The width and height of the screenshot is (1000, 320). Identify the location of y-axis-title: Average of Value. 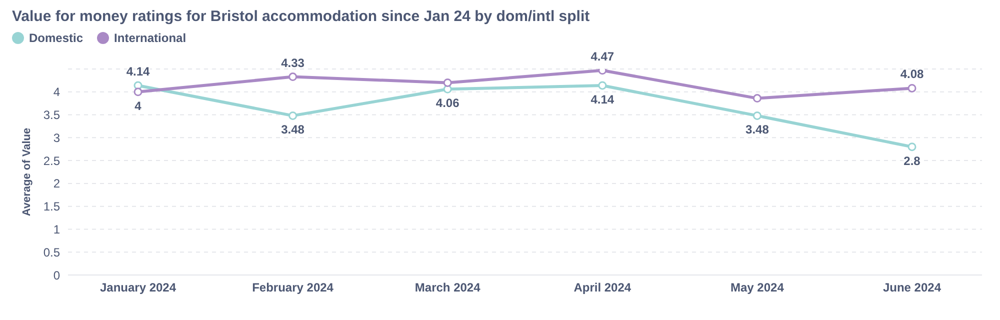
(26, 172).